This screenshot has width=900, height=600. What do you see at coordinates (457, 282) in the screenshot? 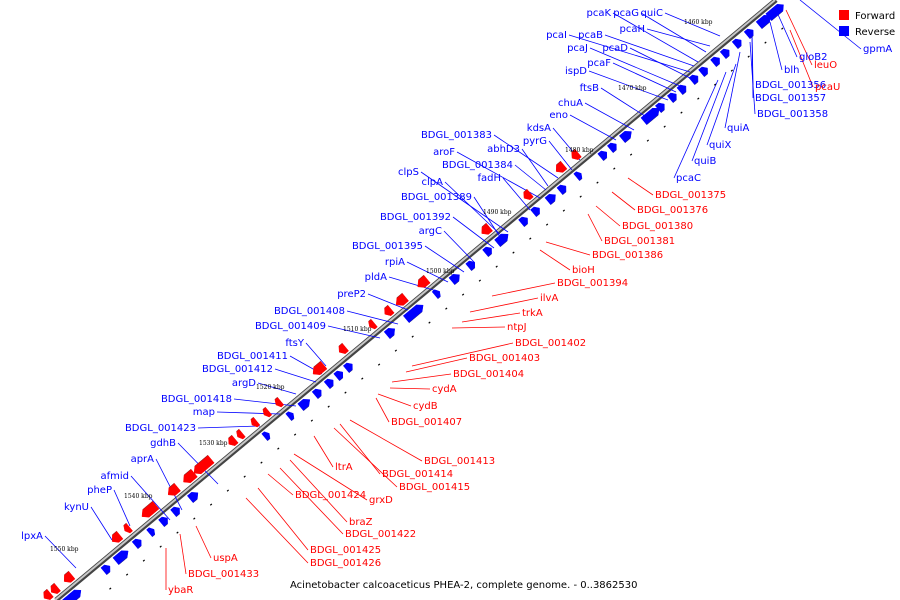
I see `reverse-gene-26-edge` at bounding box center [457, 282].